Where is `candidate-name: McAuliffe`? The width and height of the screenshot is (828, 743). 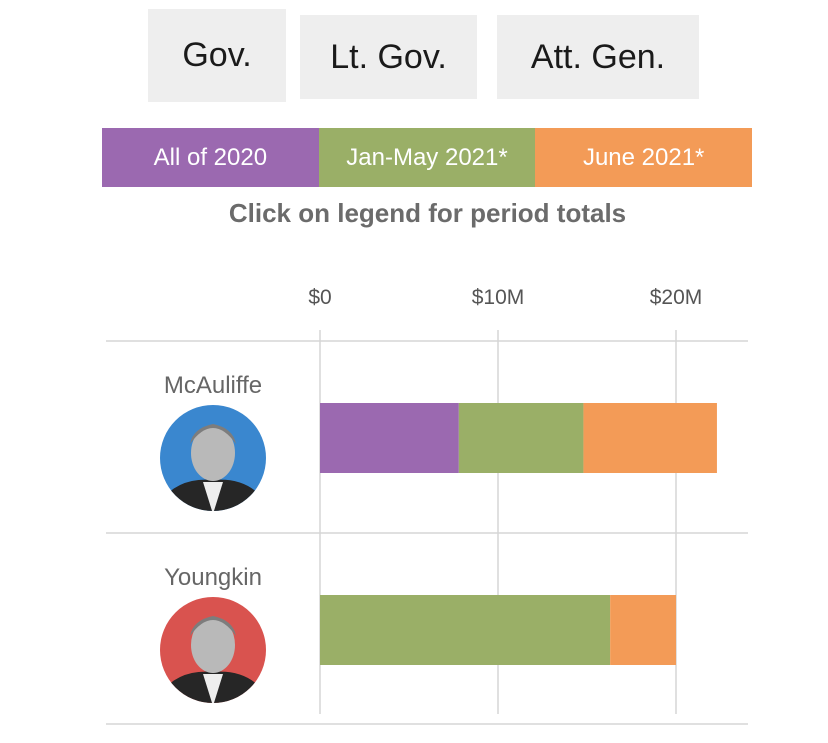 candidate-name: McAuliffe is located at coordinates (213, 385).